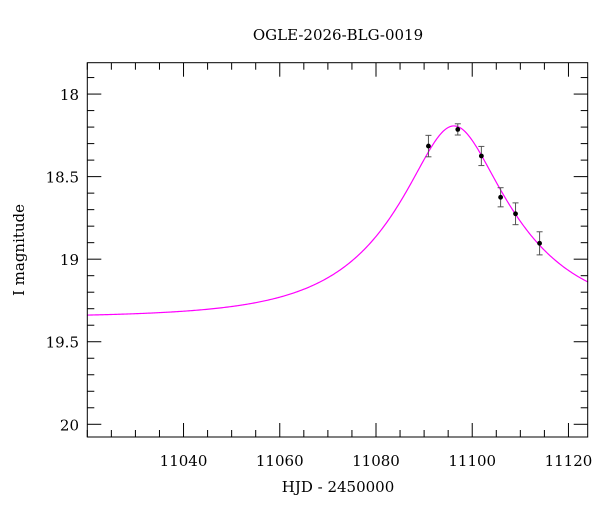  Describe the element at coordinates (569, 461) in the screenshot. I see `x-tick-label: 11120` at that location.